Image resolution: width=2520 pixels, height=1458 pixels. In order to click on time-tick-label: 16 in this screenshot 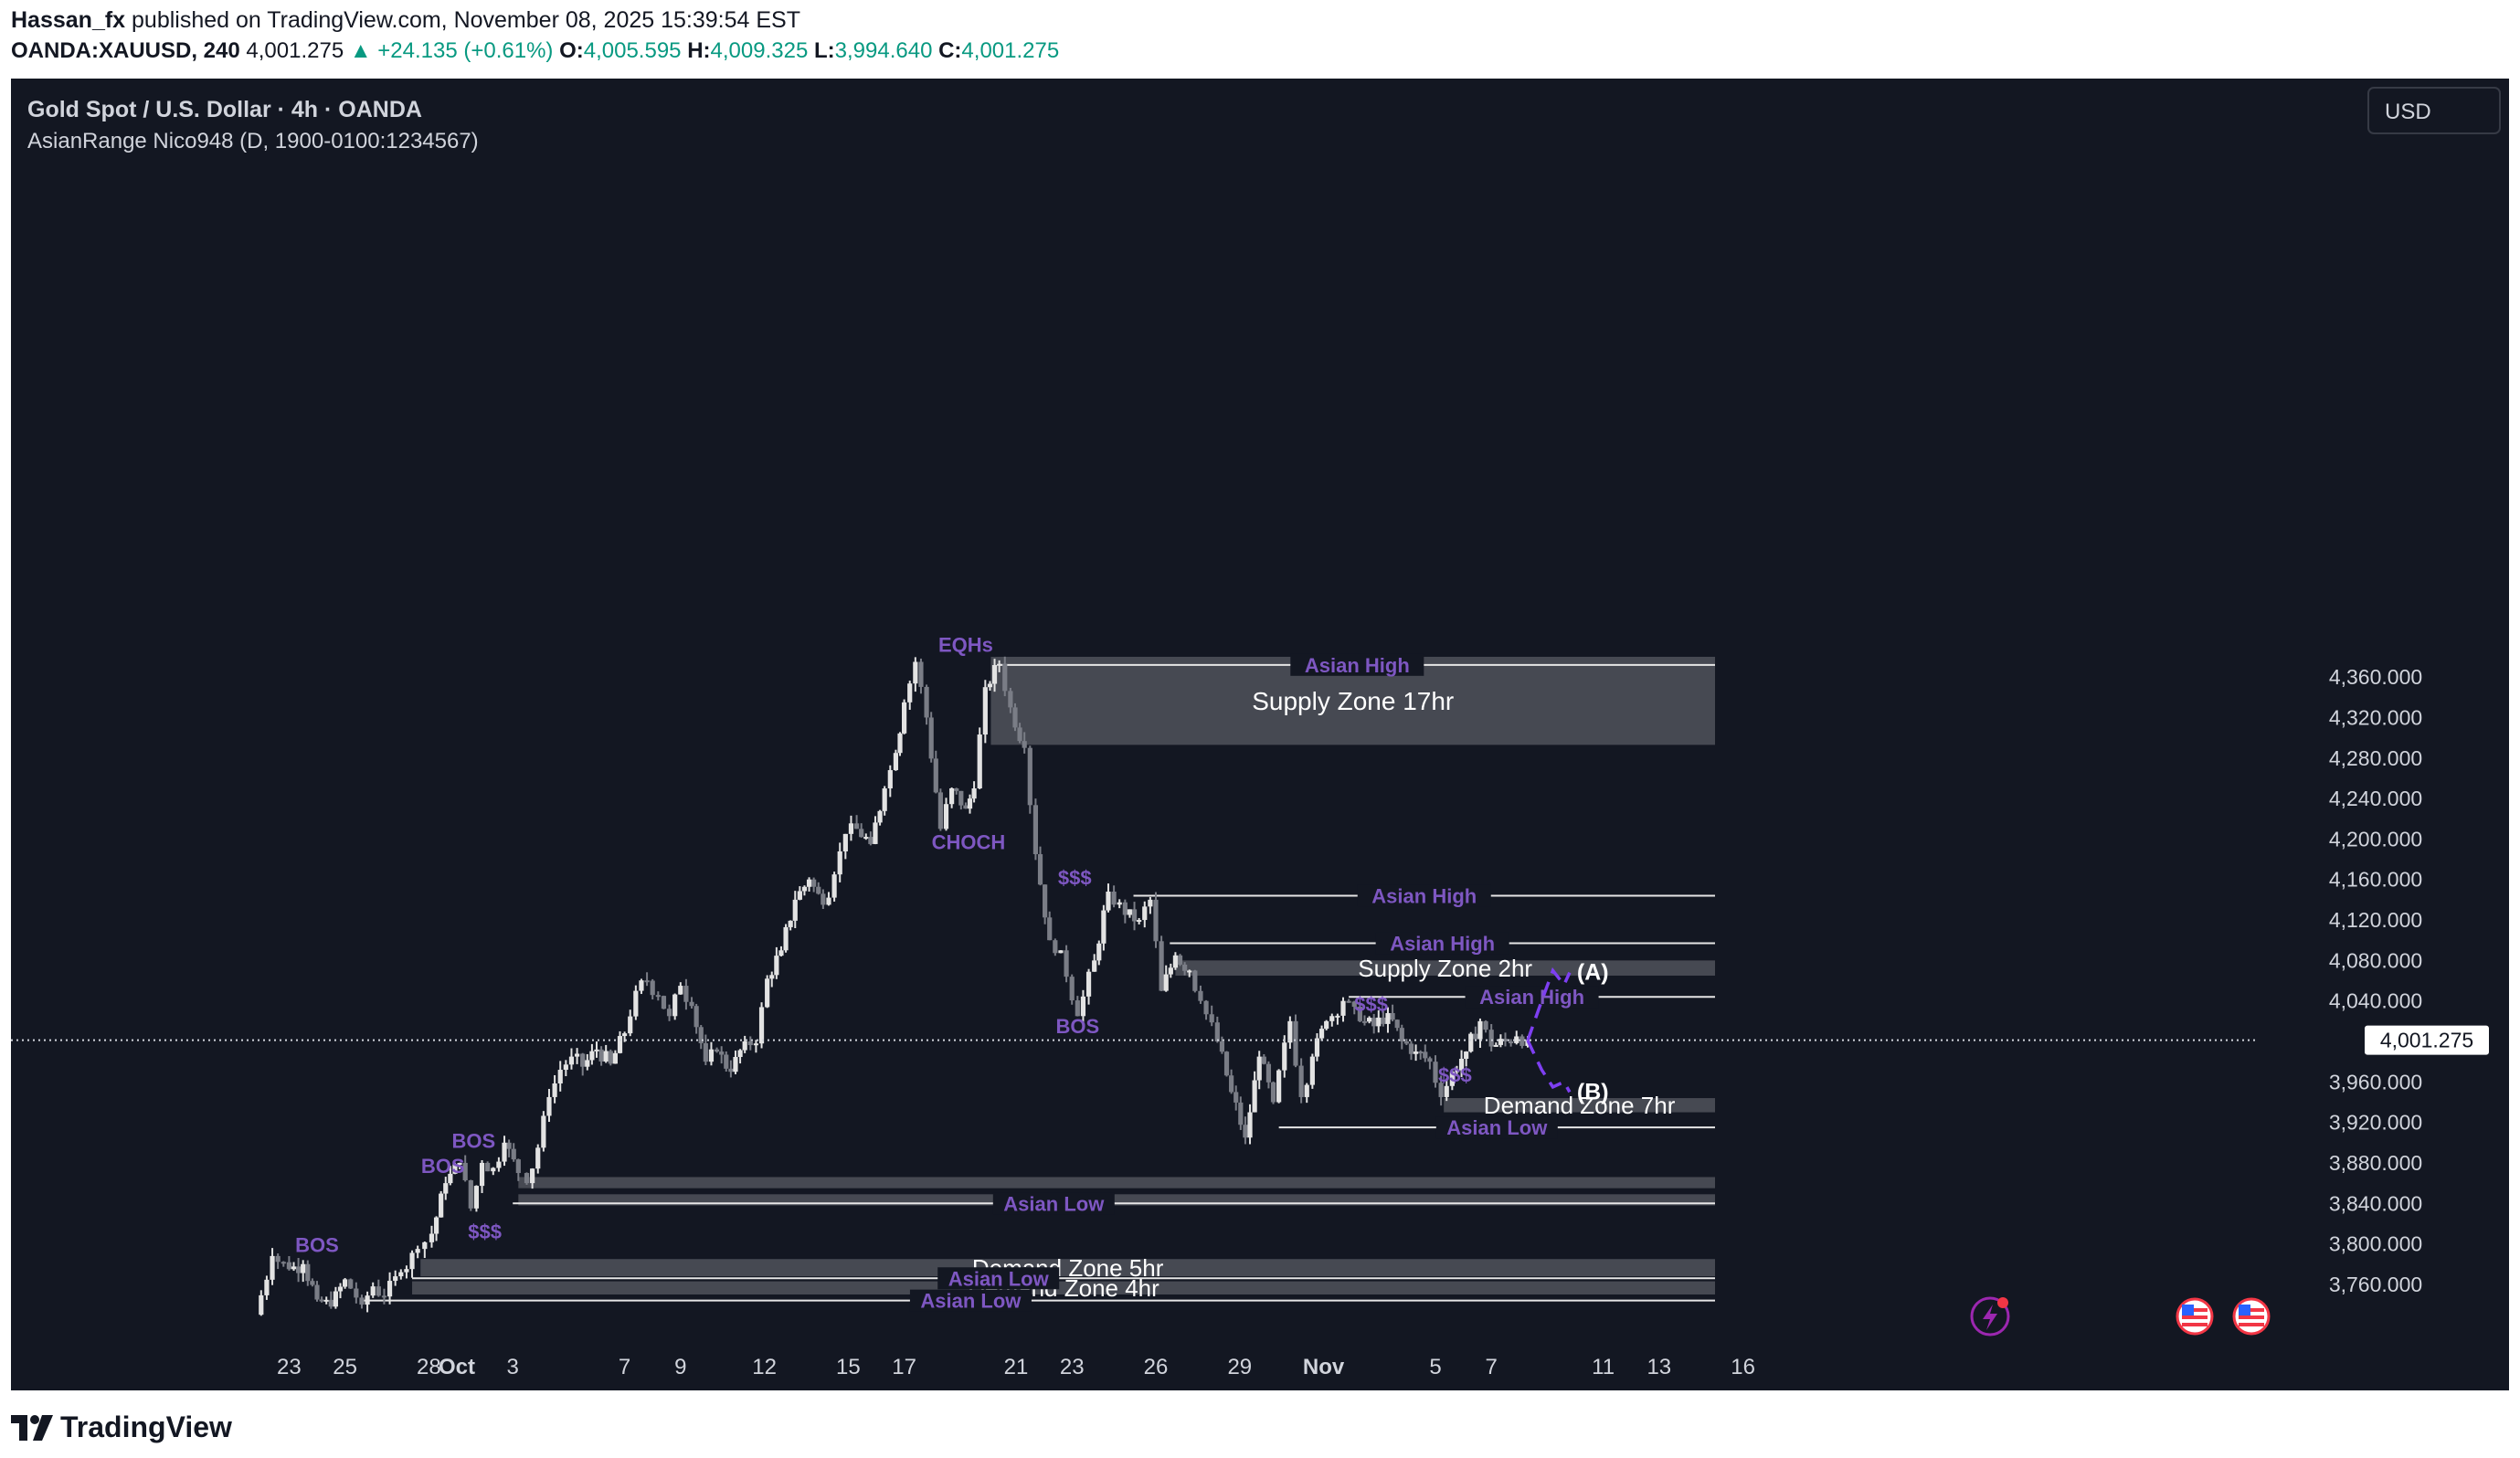, I will do `click(1743, 1367)`.